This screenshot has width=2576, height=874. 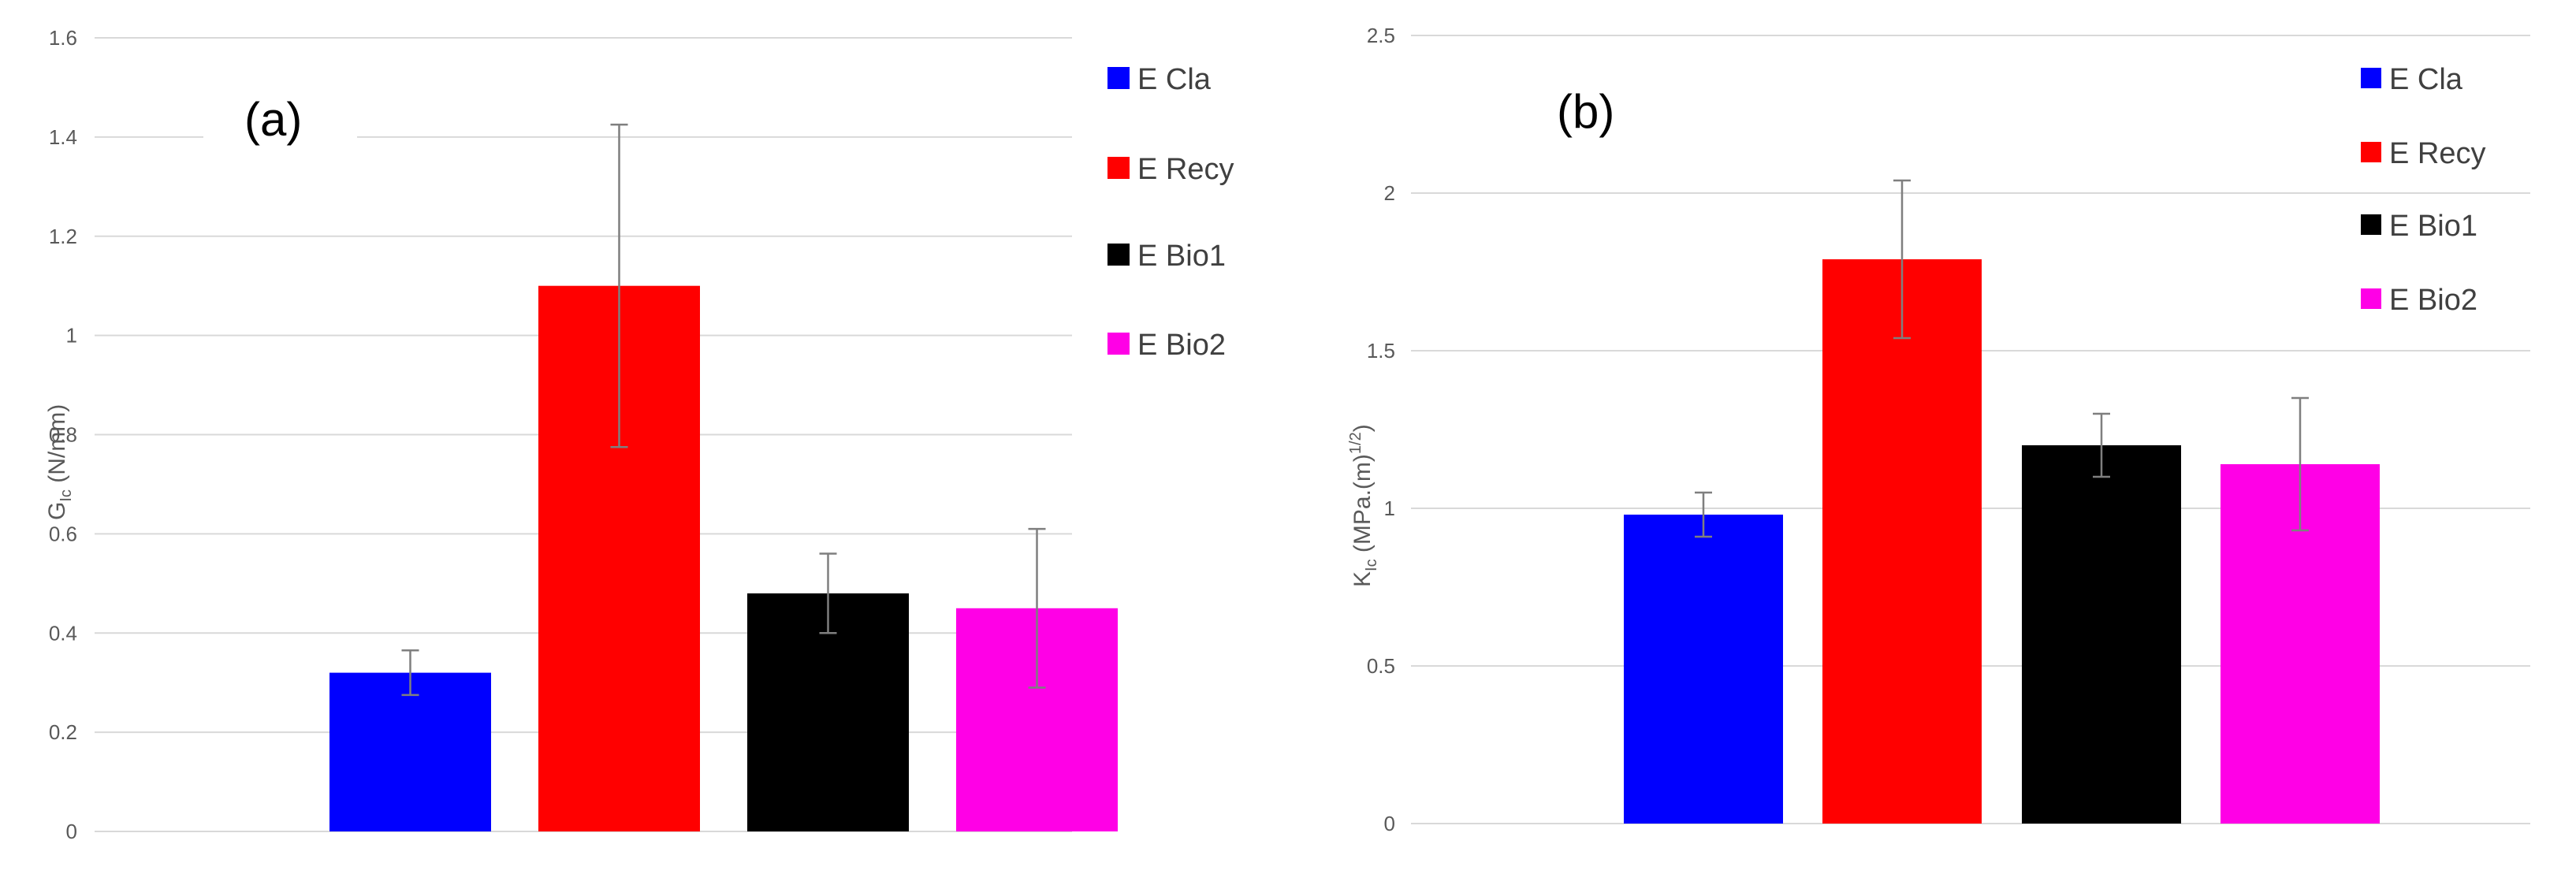 What do you see at coordinates (1585, 111) in the screenshot?
I see `panel-label: (b)` at bounding box center [1585, 111].